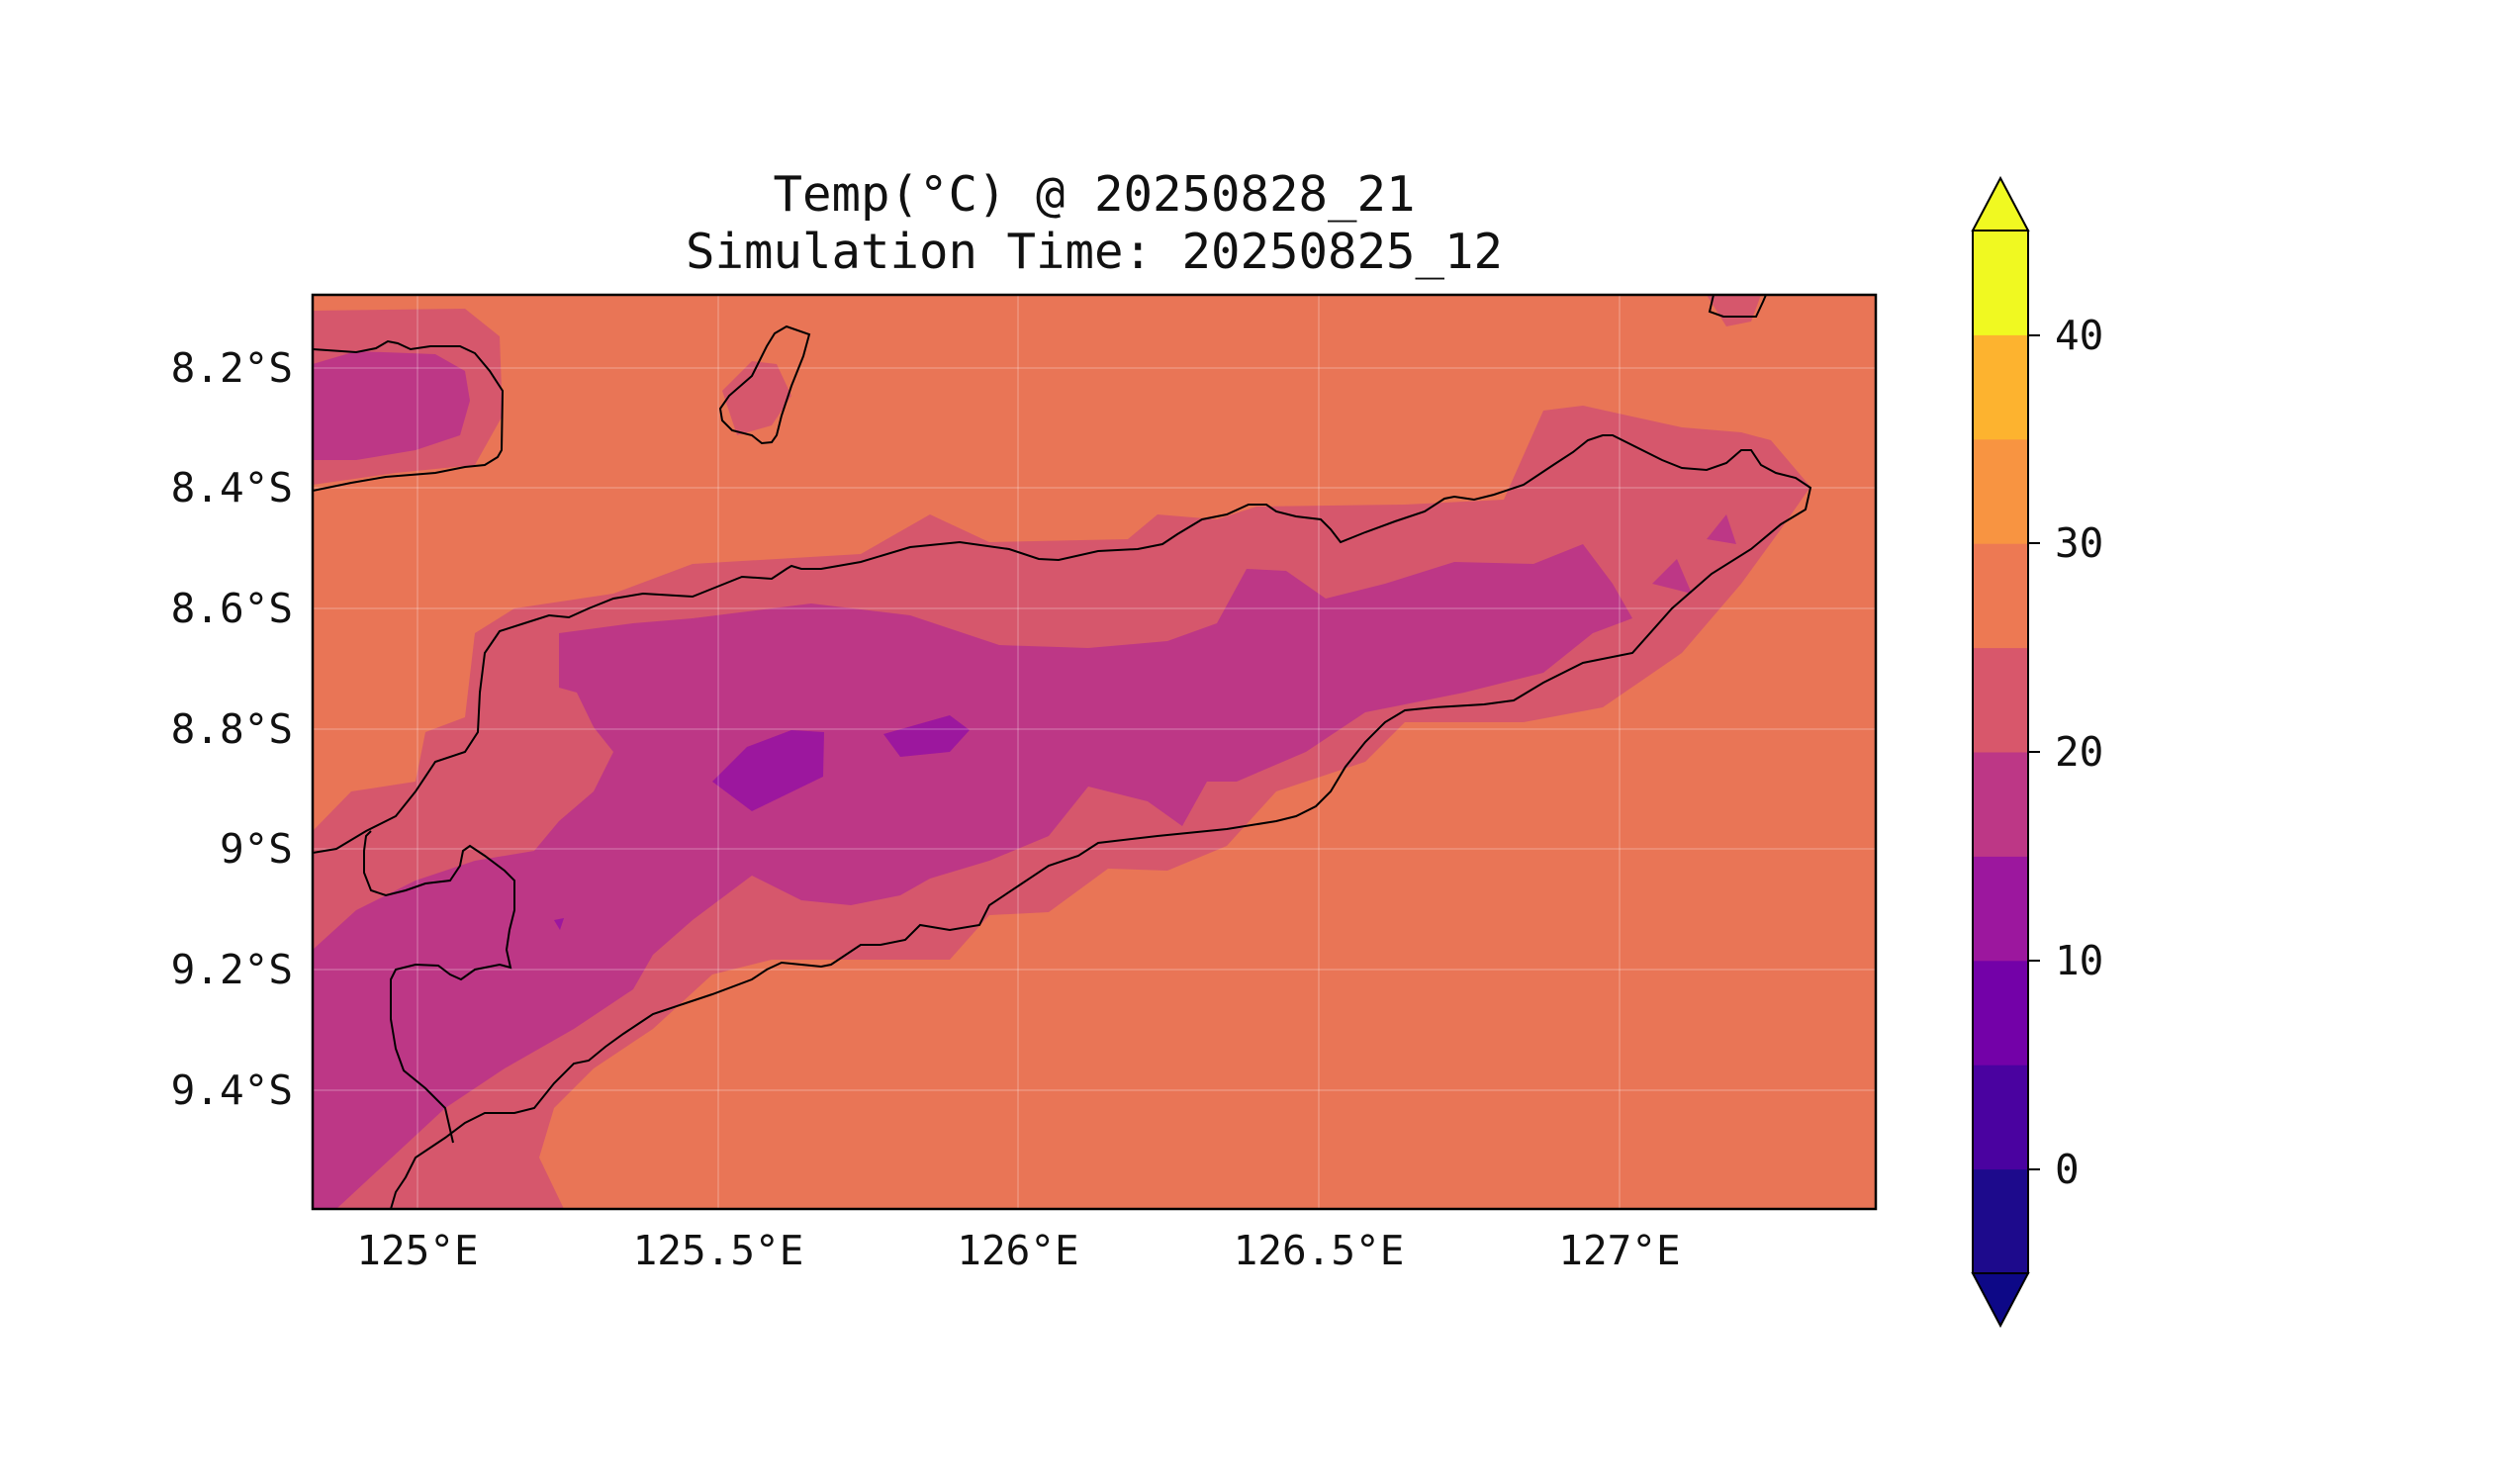  Describe the element at coordinates (417, 1250) in the screenshot. I see `x-tick-label: 125°E` at that location.